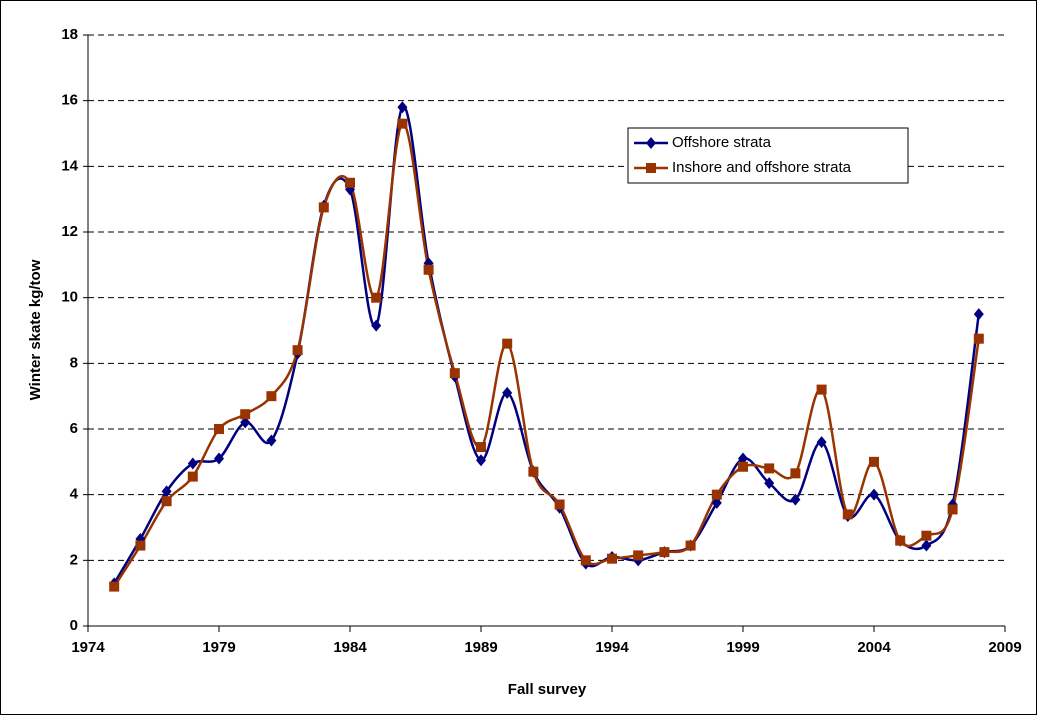 The image size is (1037, 720). What do you see at coordinates (218, 647) in the screenshot?
I see `x-tick-label: 1979` at bounding box center [218, 647].